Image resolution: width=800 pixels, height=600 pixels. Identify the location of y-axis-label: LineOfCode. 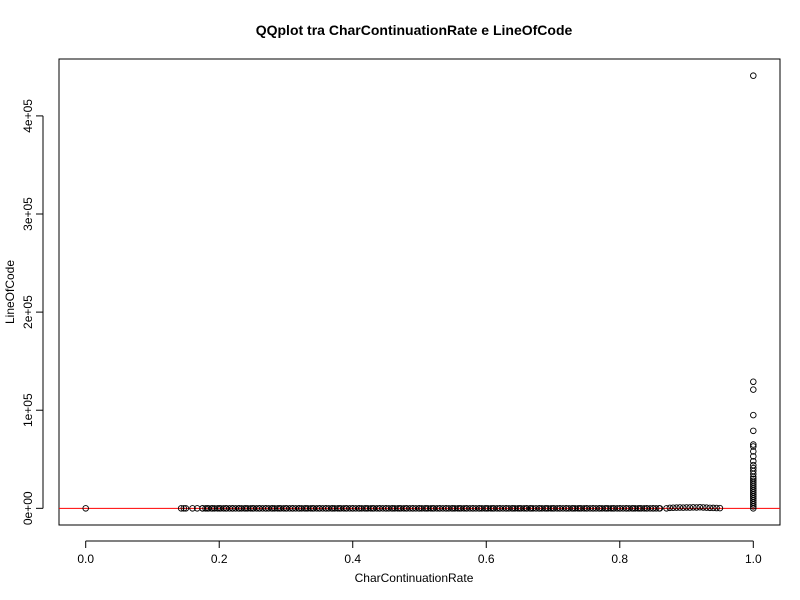
(10, 292).